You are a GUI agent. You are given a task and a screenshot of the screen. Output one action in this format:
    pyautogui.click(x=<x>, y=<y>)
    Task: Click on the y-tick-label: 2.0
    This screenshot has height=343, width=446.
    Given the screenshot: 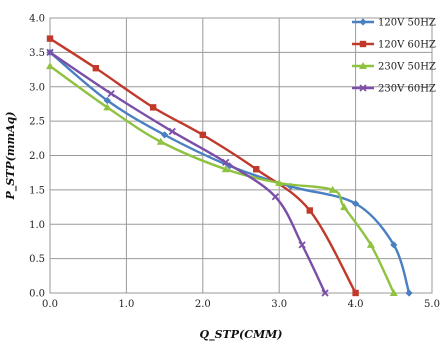 What is the action you would take?
    pyautogui.click(x=37, y=156)
    